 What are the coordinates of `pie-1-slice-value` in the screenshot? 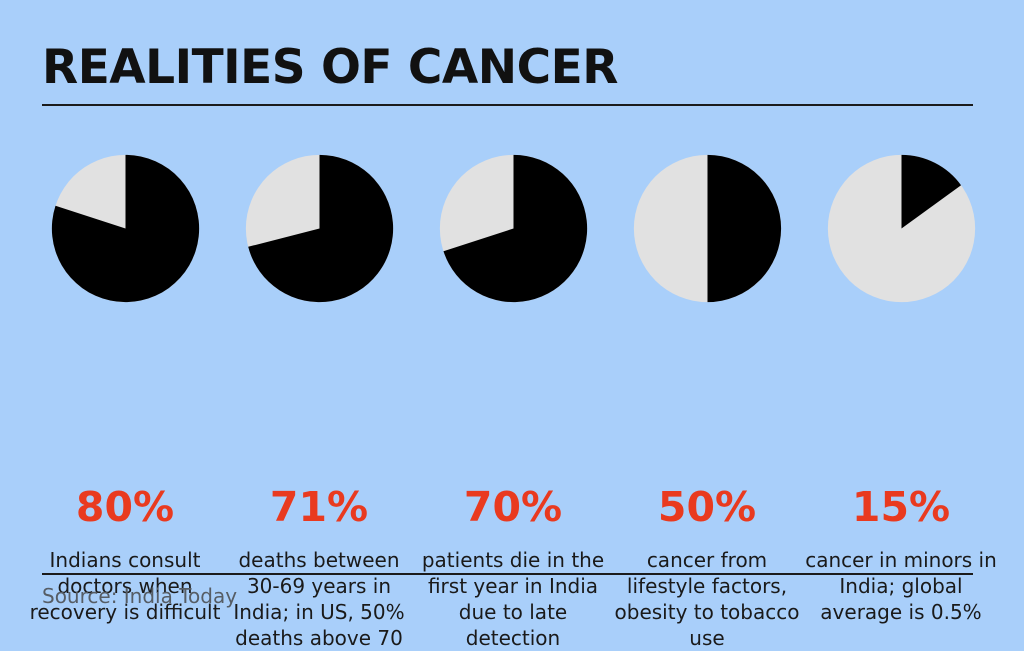 It's located at (125, 228).